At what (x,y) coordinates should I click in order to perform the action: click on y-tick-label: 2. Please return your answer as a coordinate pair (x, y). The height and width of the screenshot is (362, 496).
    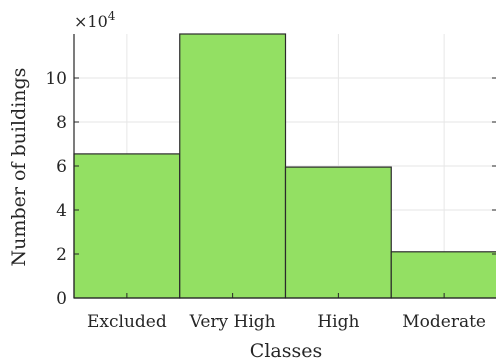
    Looking at the image, I should click on (61, 255).